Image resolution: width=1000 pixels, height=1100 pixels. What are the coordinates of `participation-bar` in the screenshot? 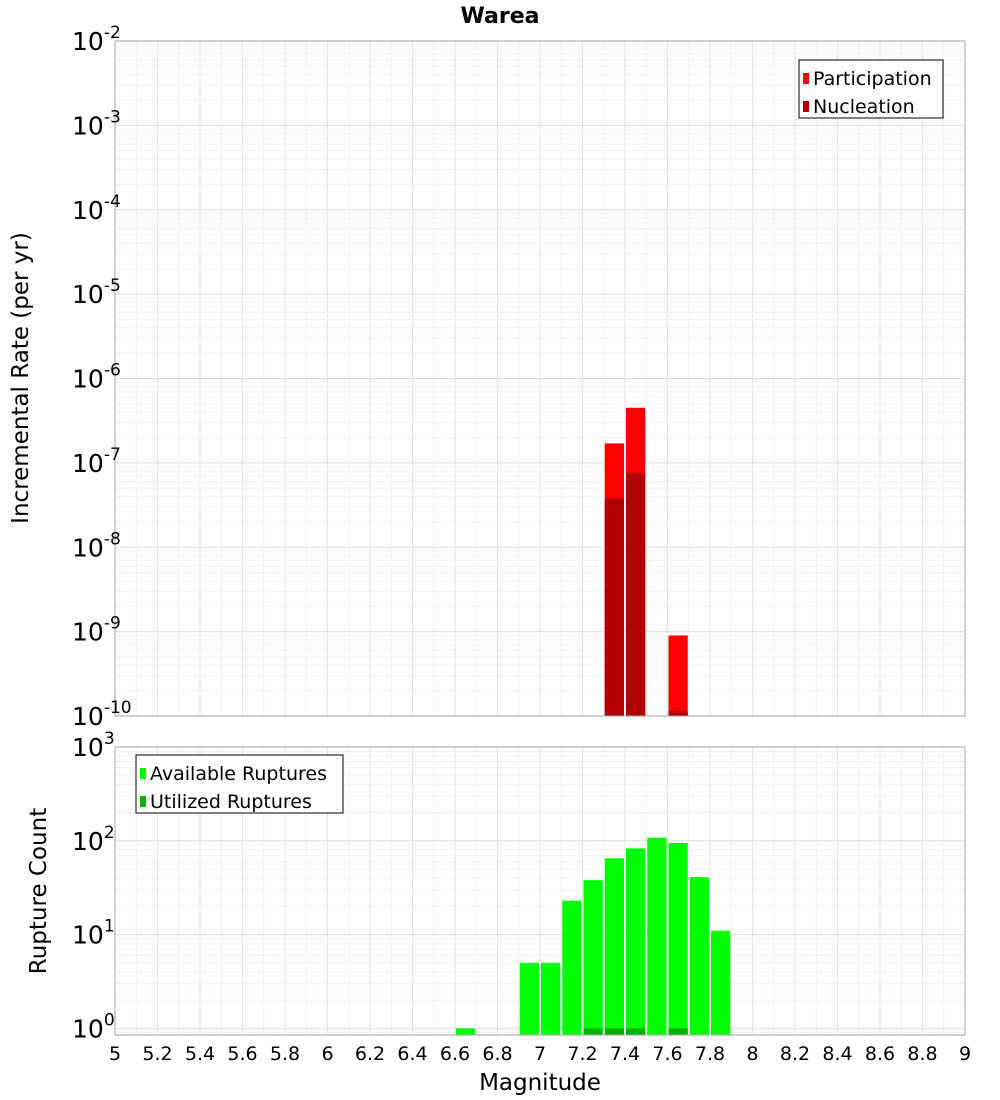 It's located at (678, 675).